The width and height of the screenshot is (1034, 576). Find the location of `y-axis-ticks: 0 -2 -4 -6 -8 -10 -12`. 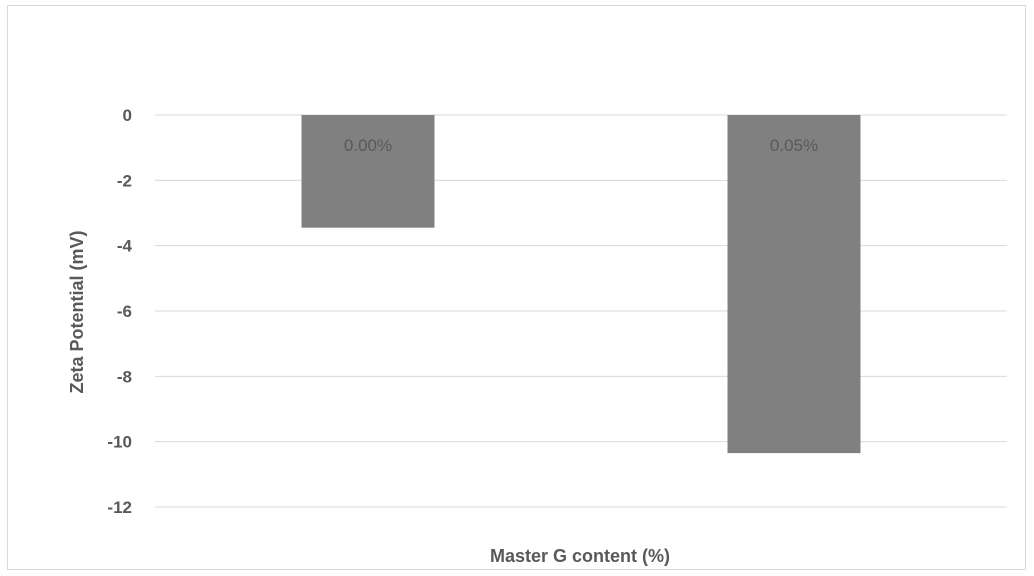

y-axis-ticks: 0 -2 -4 -6 -8 -10 -12 is located at coordinates (119, 311).